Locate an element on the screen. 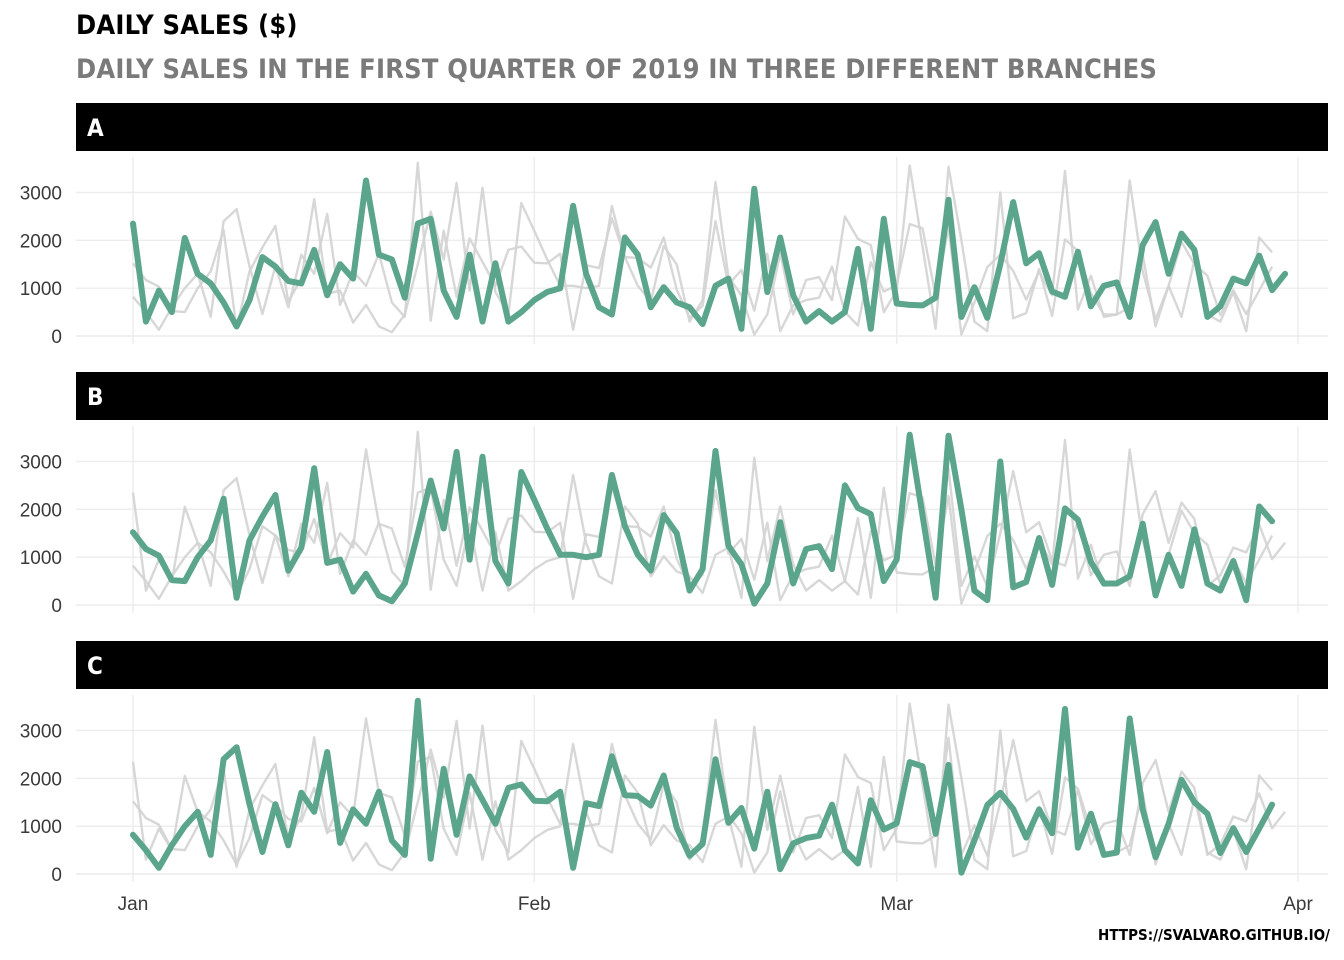  y-tick-label: 0 is located at coordinates (56, 337).